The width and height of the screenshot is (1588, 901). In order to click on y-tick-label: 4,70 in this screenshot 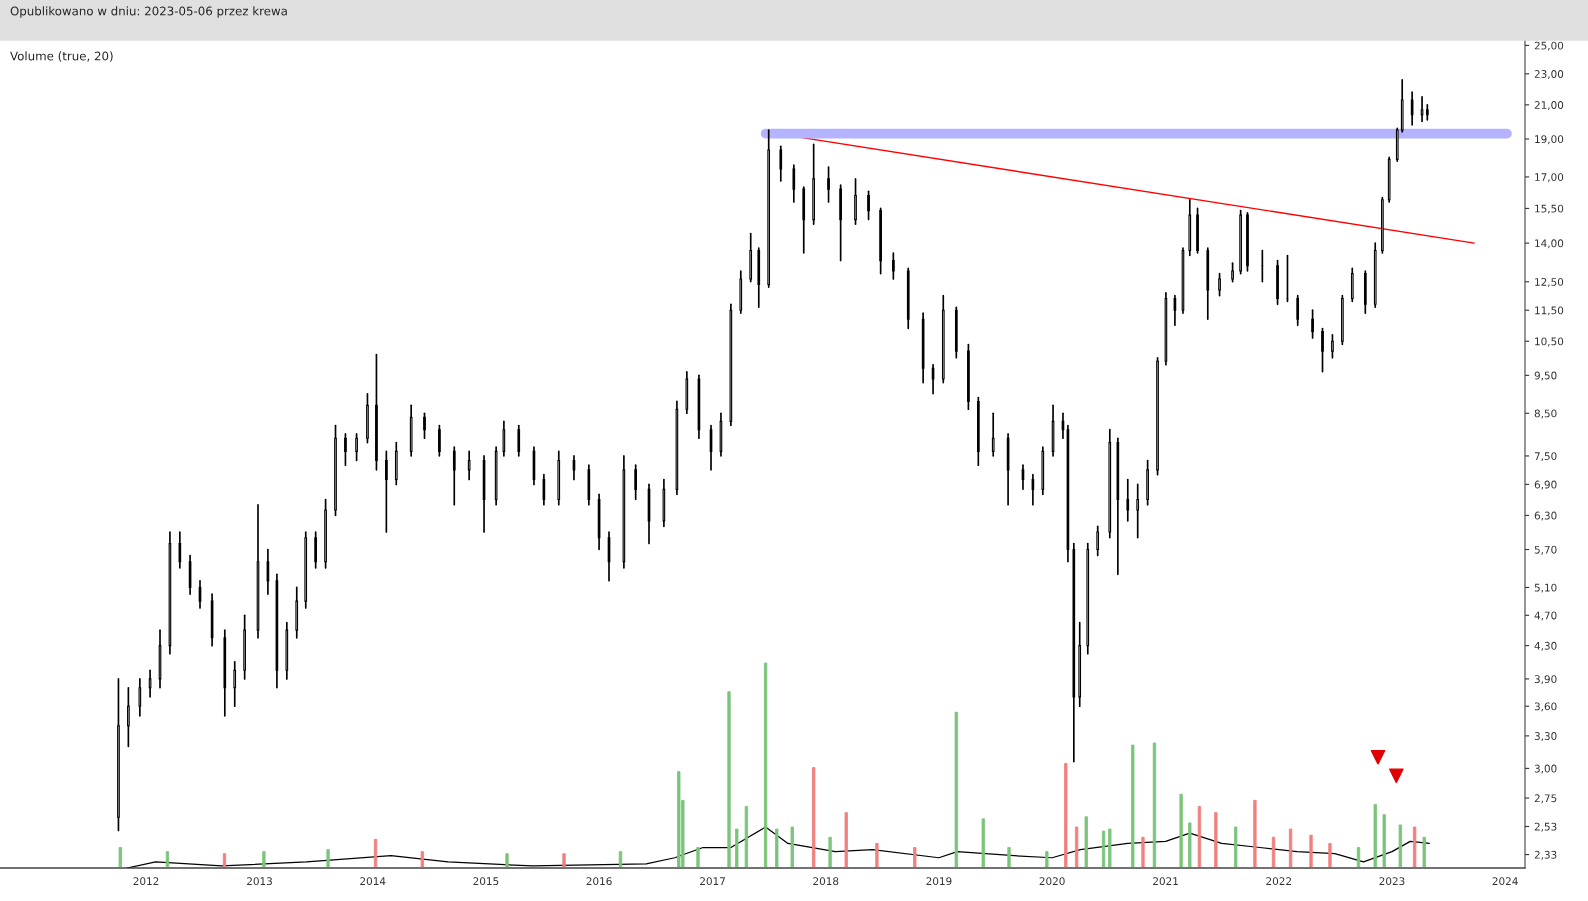, I will do `click(1545, 616)`.